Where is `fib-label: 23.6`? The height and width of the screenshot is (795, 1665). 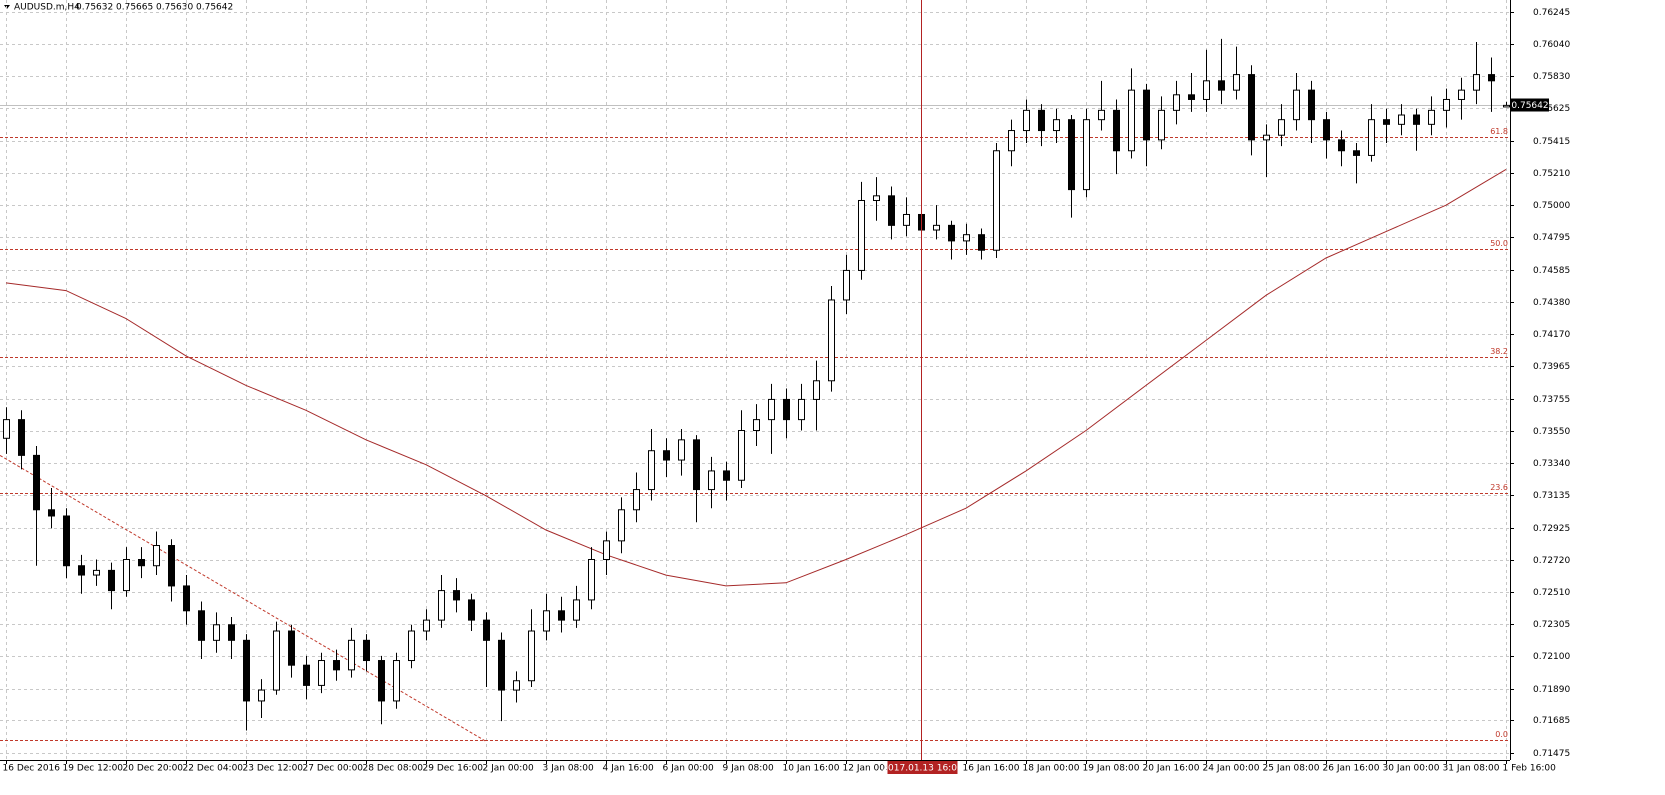
fib-label: 23.6 is located at coordinates (1499, 487).